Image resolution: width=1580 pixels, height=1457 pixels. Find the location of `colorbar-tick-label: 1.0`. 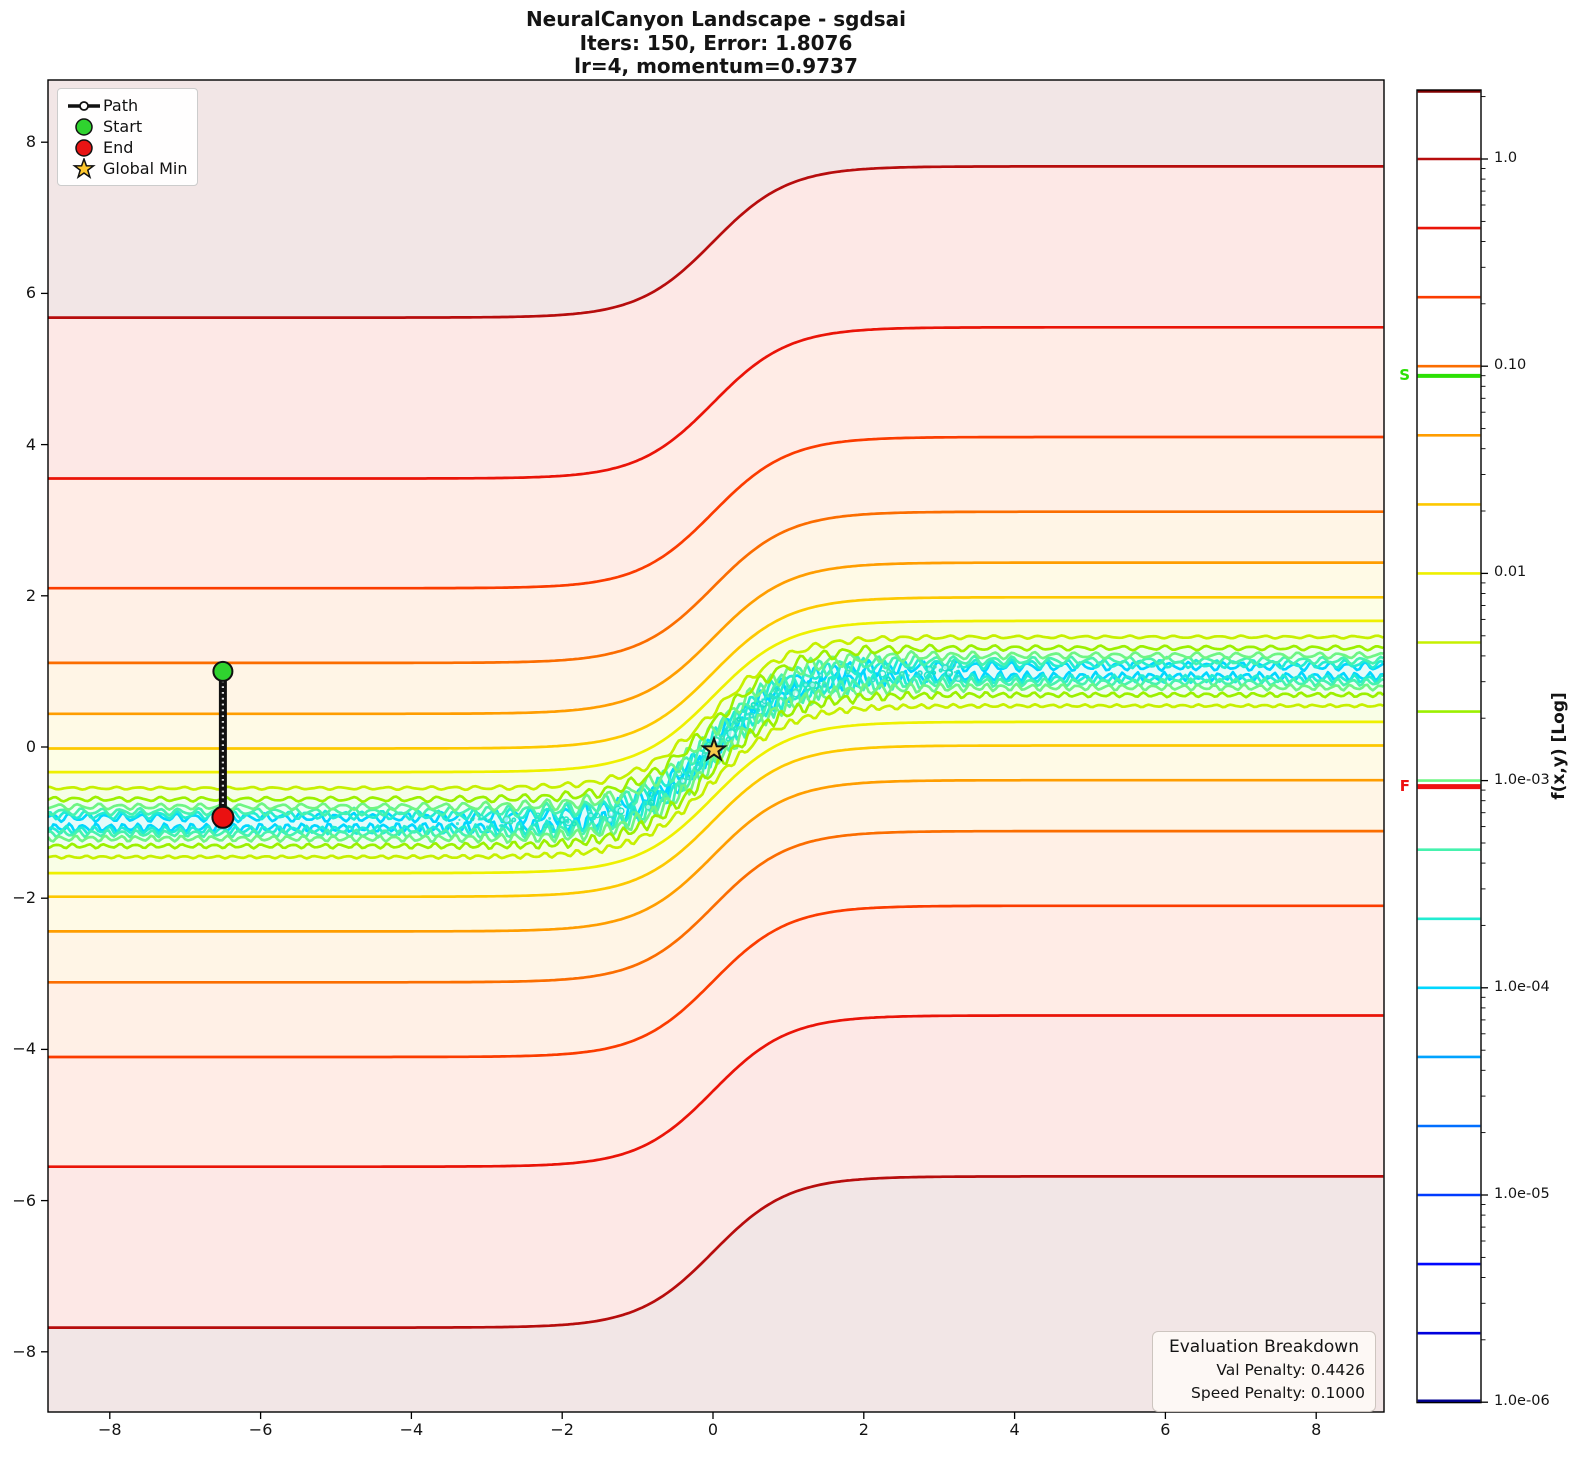

colorbar-tick-label: 1.0 is located at coordinates (1506, 158).